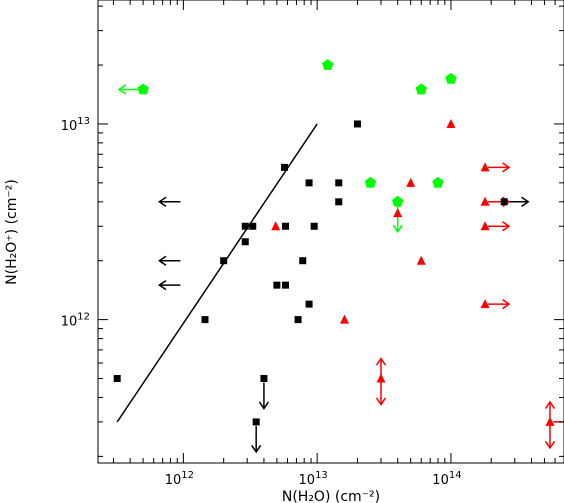  Describe the element at coordinates (331, 496) in the screenshot. I see `x-axis-title: N(H₂O) (cm⁻²)` at that location.